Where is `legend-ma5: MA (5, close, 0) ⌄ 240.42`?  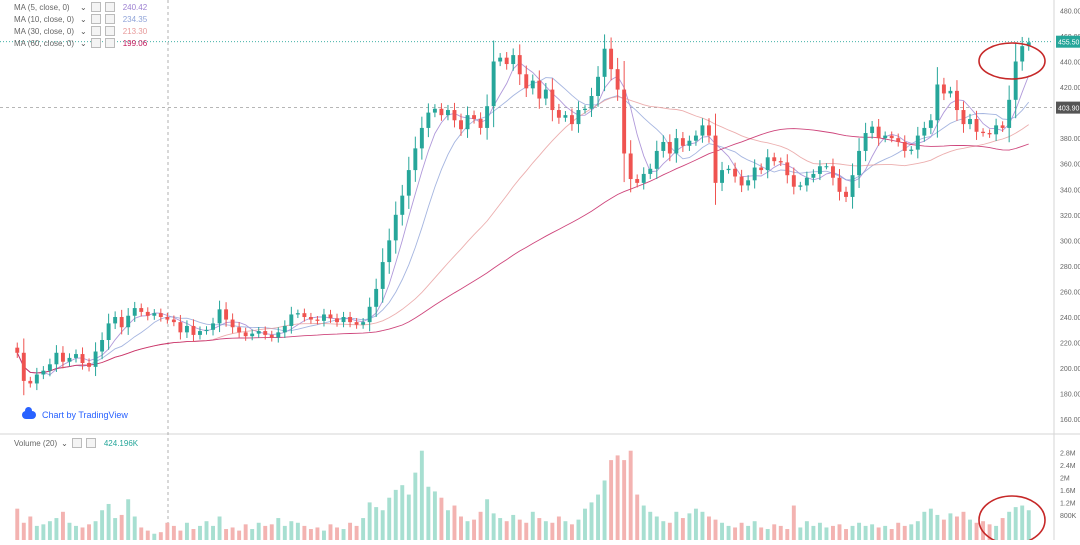
legend-ma5: MA (5, close, 0) ⌄ 240.42 is located at coordinates (80, 7).